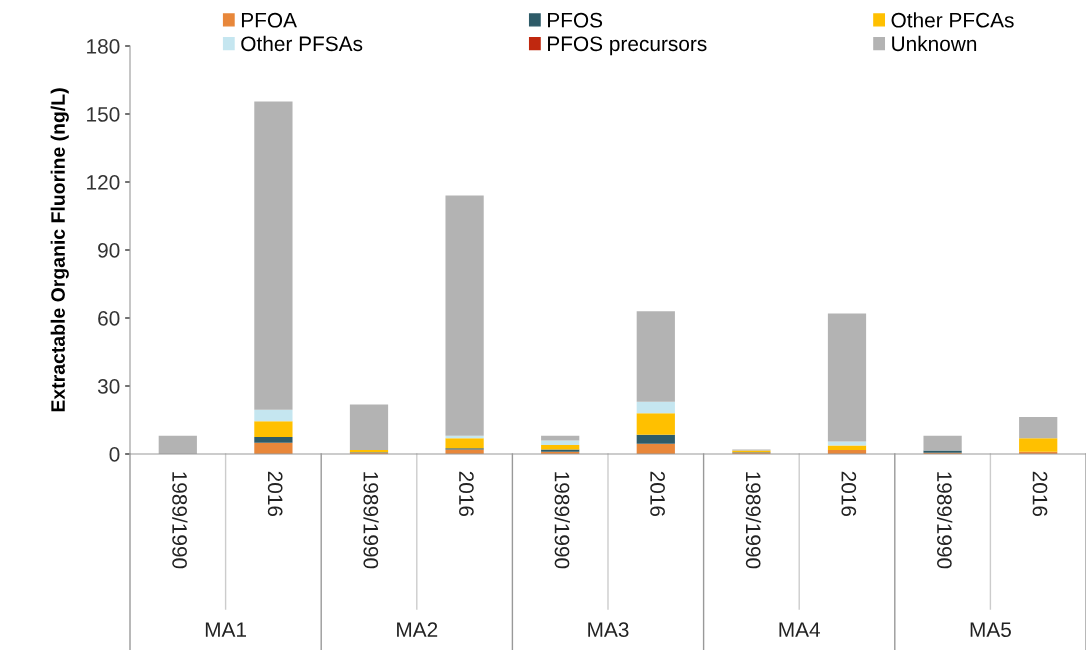 This screenshot has height=650, width=1086. What do you see at coordinates (990, 630) in the screenshot?
I see `text: MA5` at bounding box center [990, 630].